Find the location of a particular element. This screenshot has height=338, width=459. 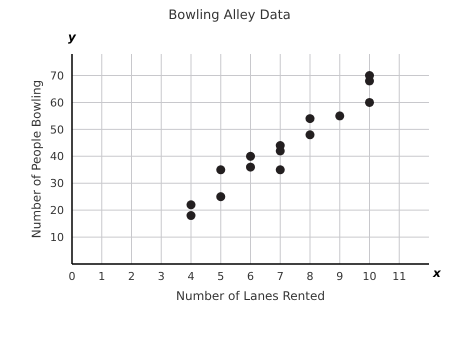

x-tick-label: 0 is located at coordinates (72, 276).